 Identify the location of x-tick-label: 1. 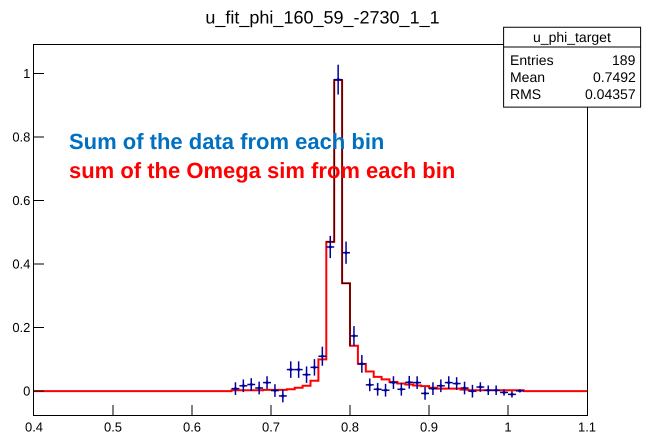
(508, 427).